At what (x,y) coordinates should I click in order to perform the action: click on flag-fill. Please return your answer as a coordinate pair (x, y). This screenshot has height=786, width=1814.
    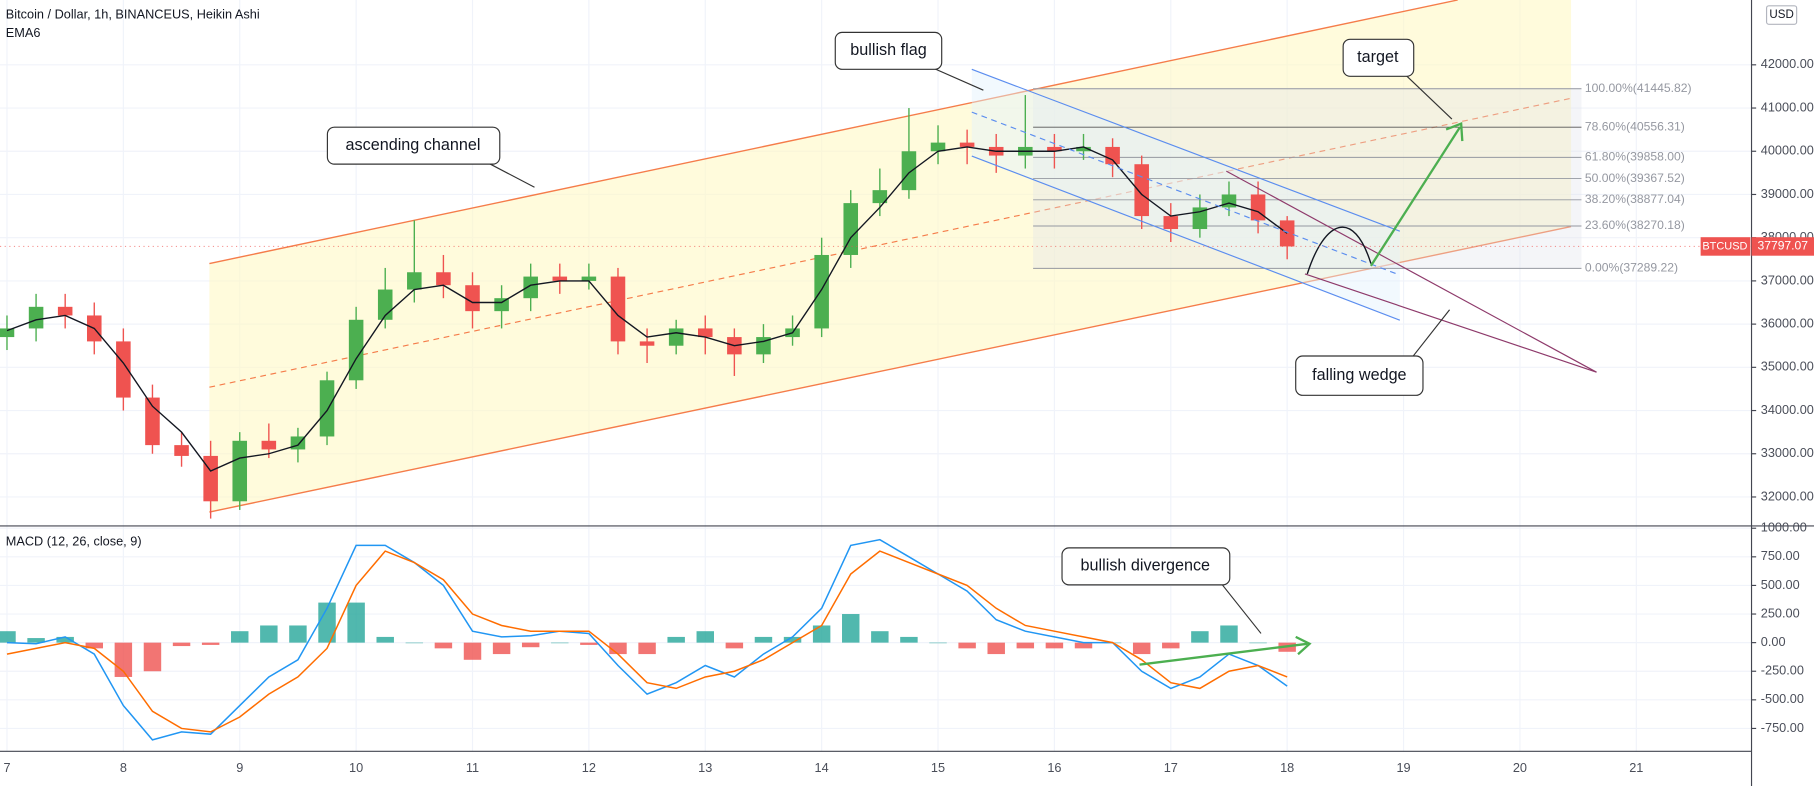
    Looking at the image, I should click on (1185, 195).